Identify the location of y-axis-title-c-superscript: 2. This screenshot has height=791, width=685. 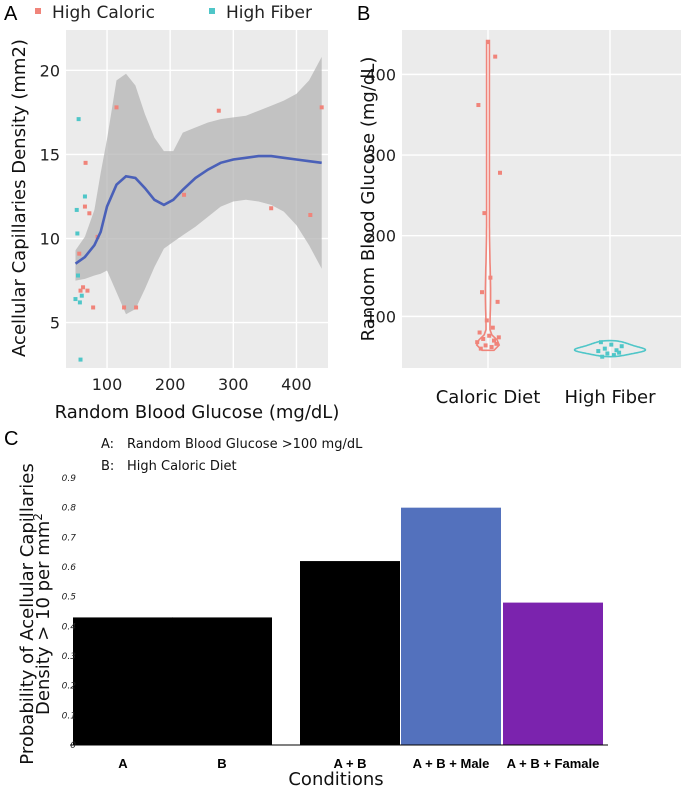
(38, 517).